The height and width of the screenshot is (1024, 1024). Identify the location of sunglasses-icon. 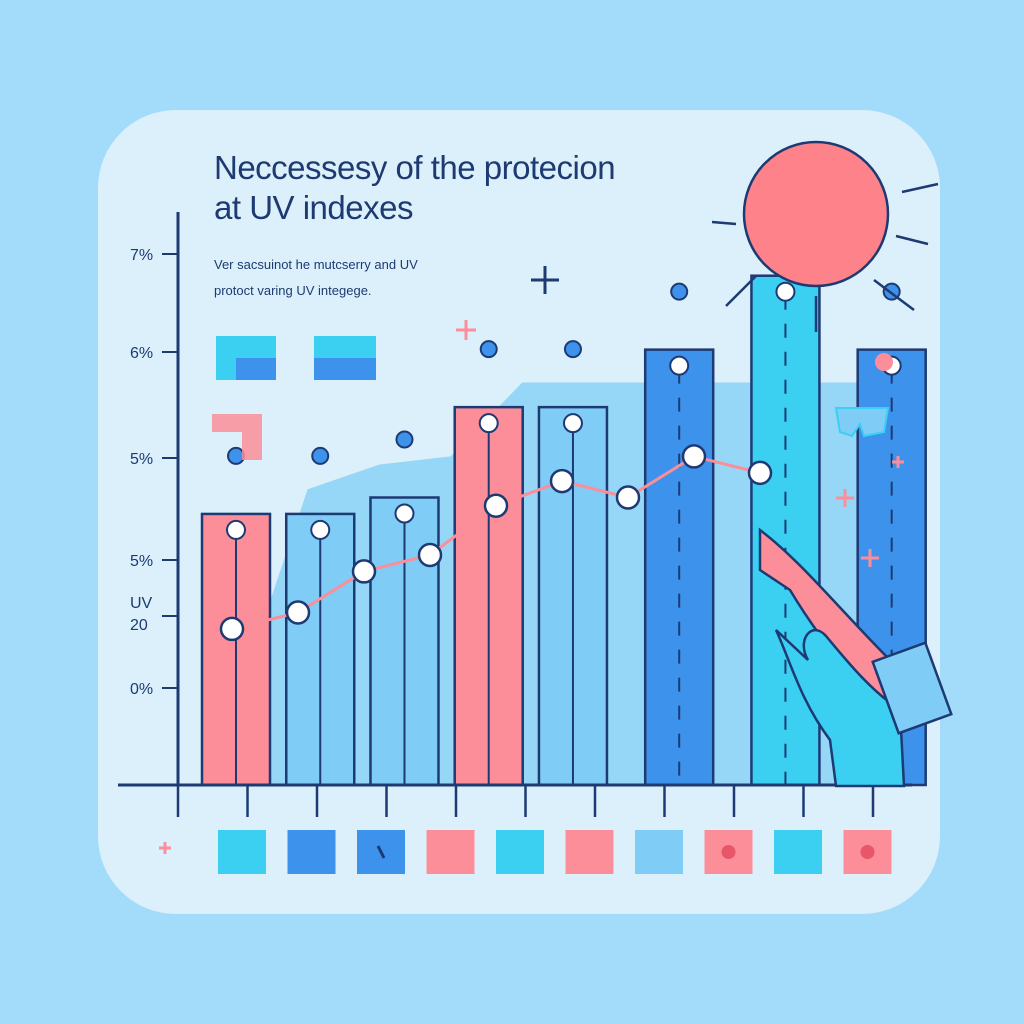
(862, 422).